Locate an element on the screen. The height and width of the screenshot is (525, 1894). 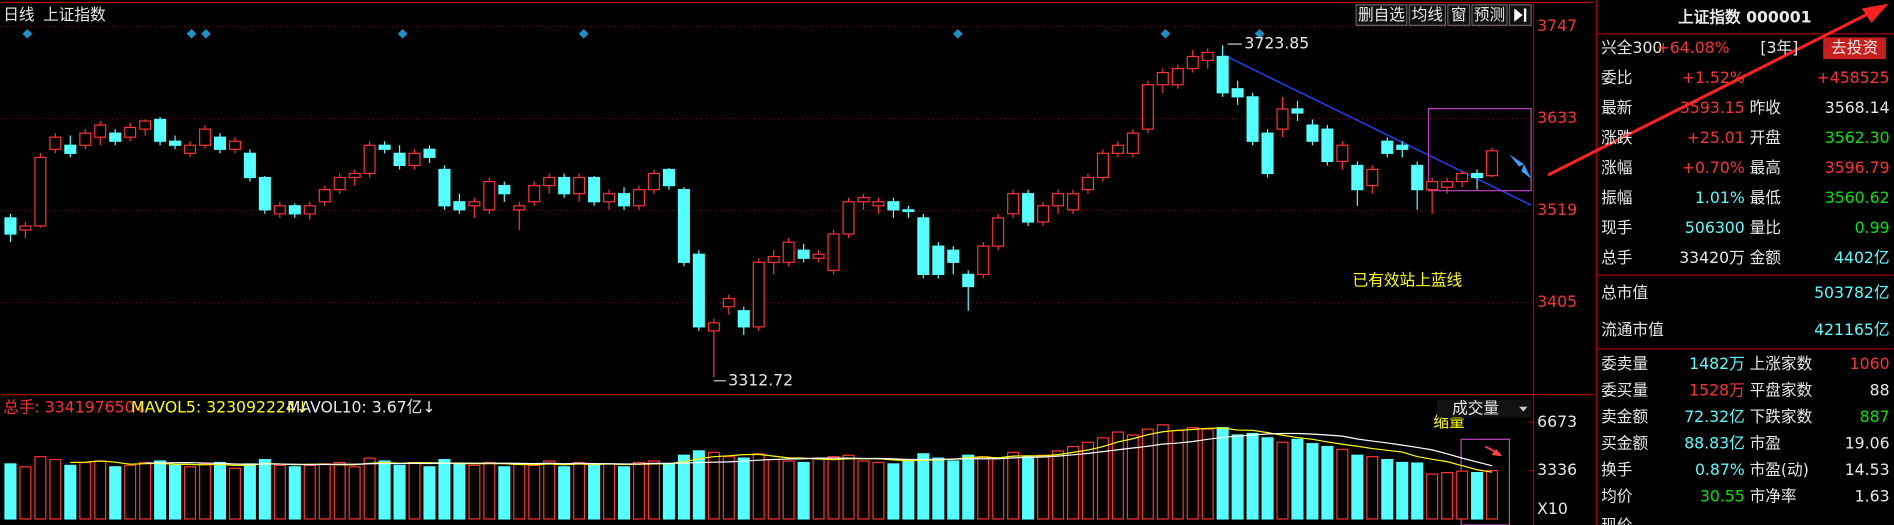
quote-value: 421165亿 is located at coordinates (1852, 329).